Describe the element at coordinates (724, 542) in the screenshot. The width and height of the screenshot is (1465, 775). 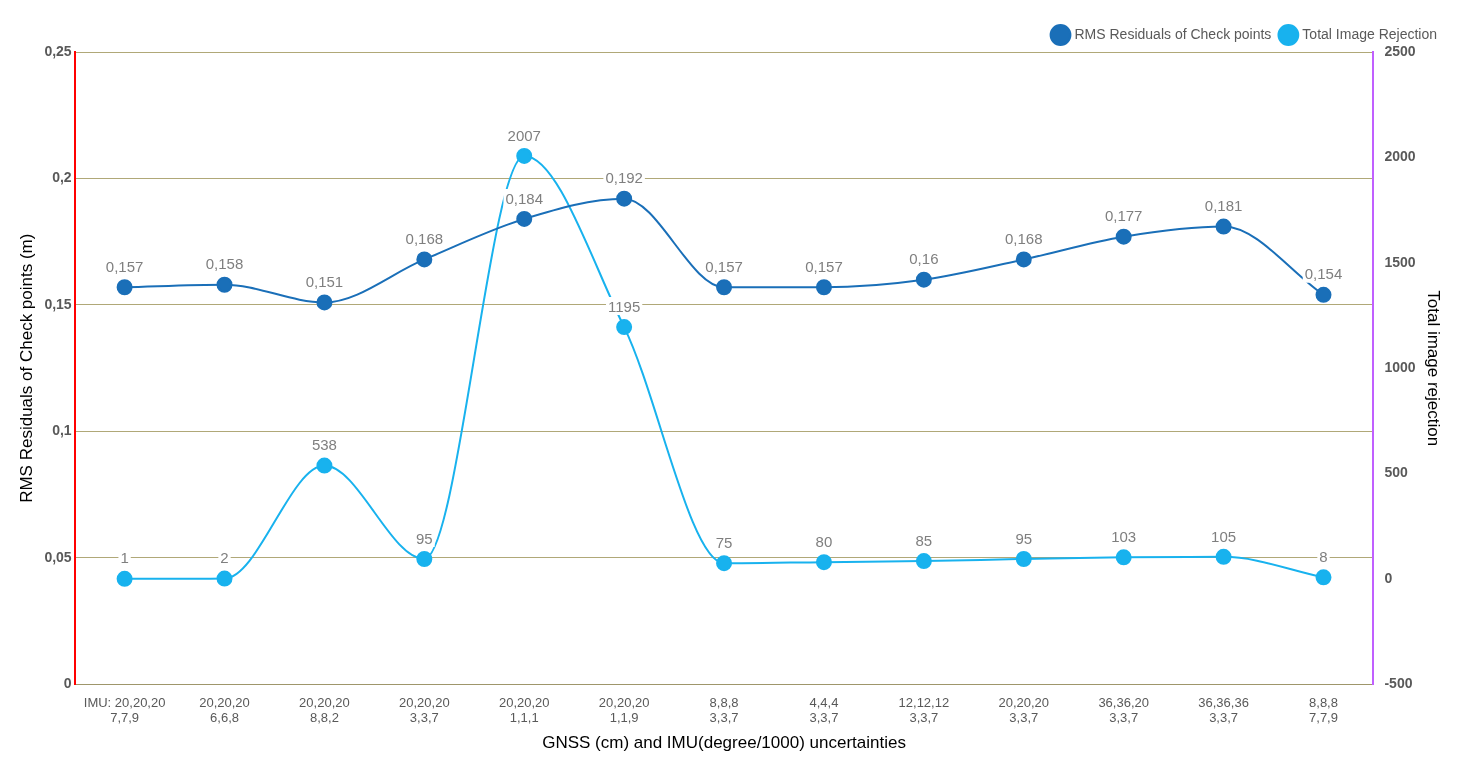
I see `data-label: 75` at that location.